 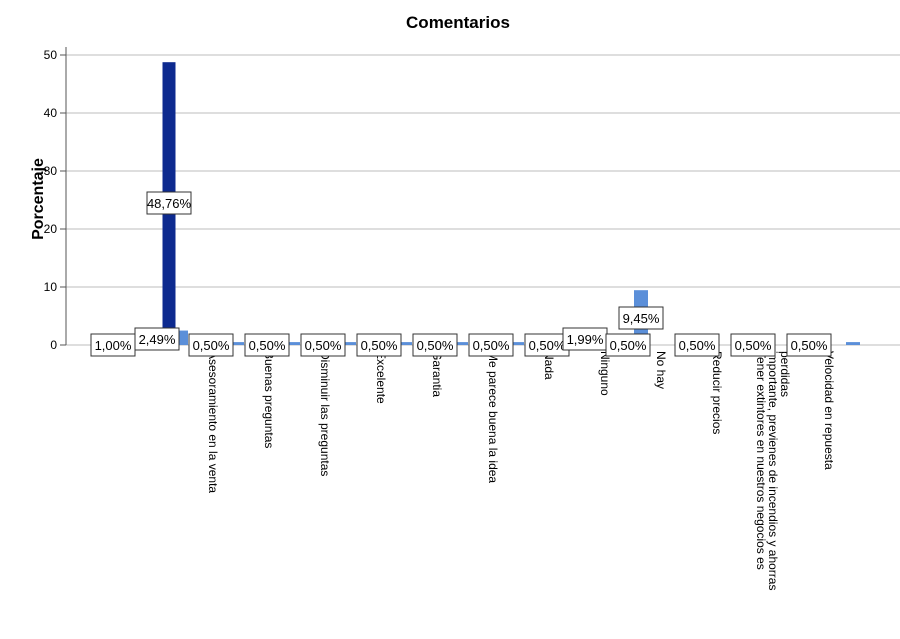 What do you see at coordinates (605, 373) in the screenshot?
I see `category-label: Ninguno` at bounding box center [605, 373].